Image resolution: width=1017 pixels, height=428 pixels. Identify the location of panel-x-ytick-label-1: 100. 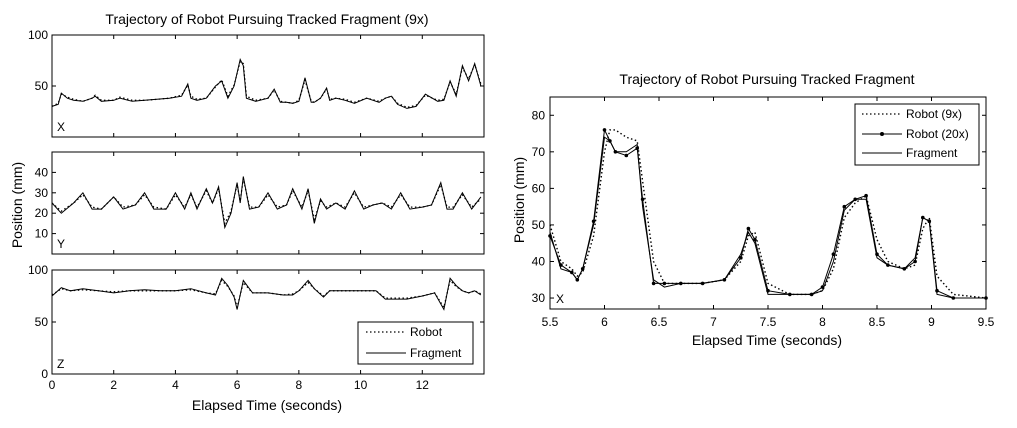
(38, 35).